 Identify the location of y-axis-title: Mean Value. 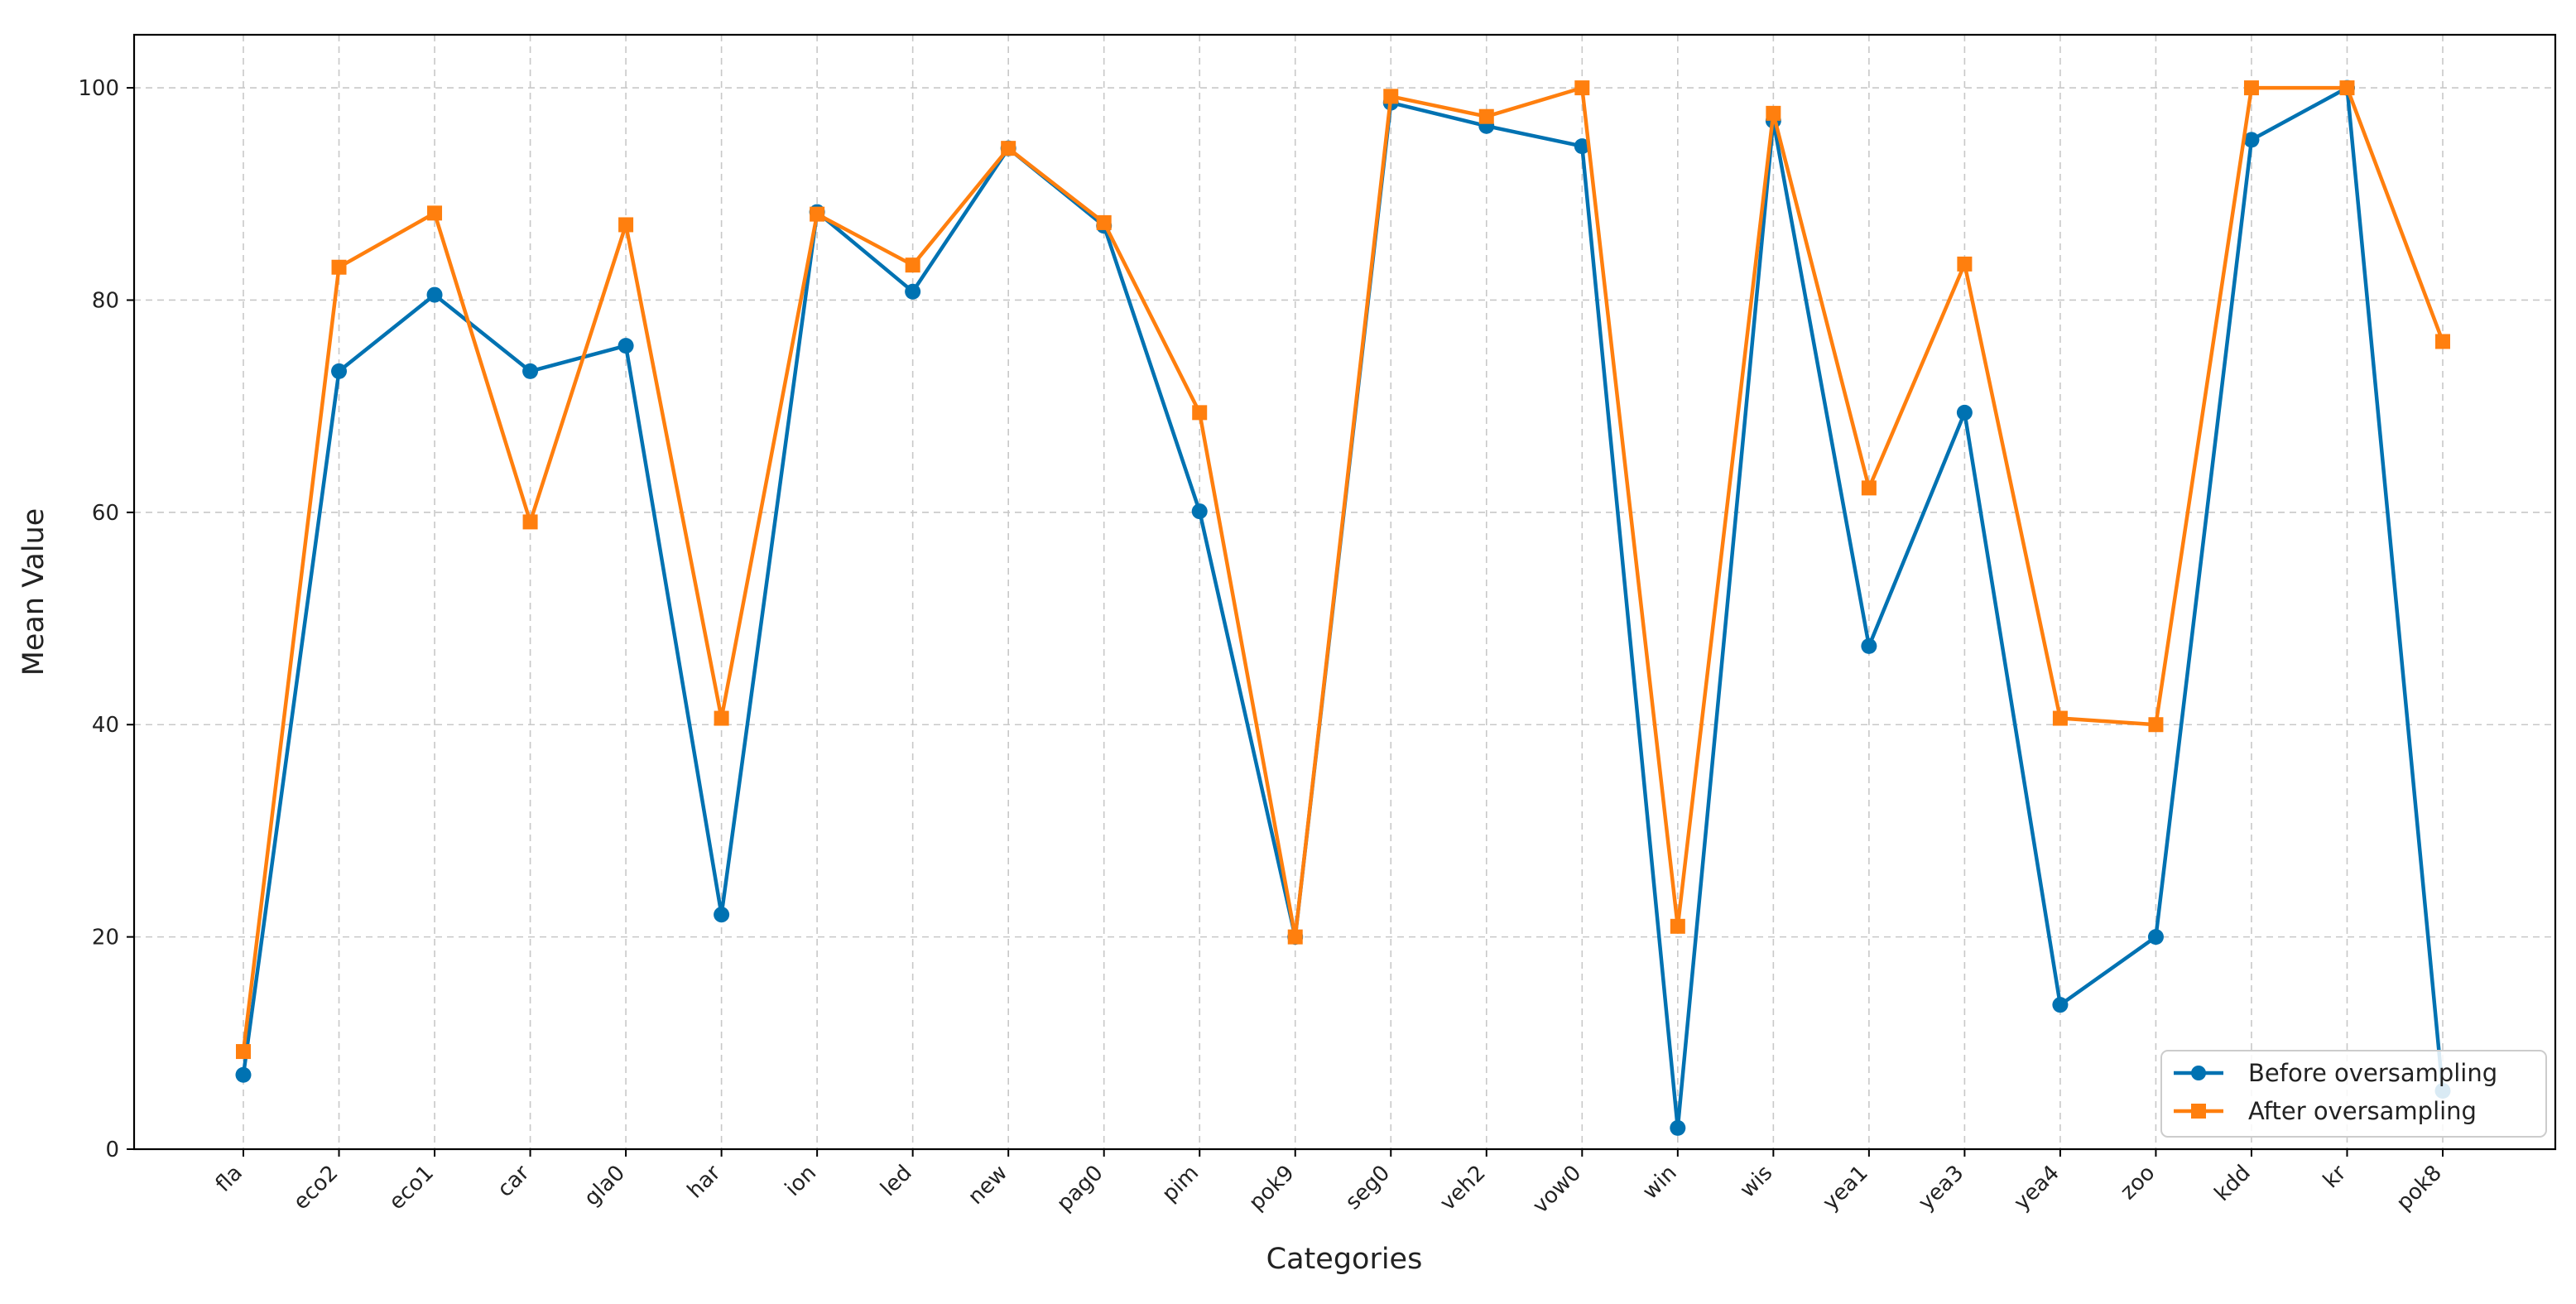
(33, 592).